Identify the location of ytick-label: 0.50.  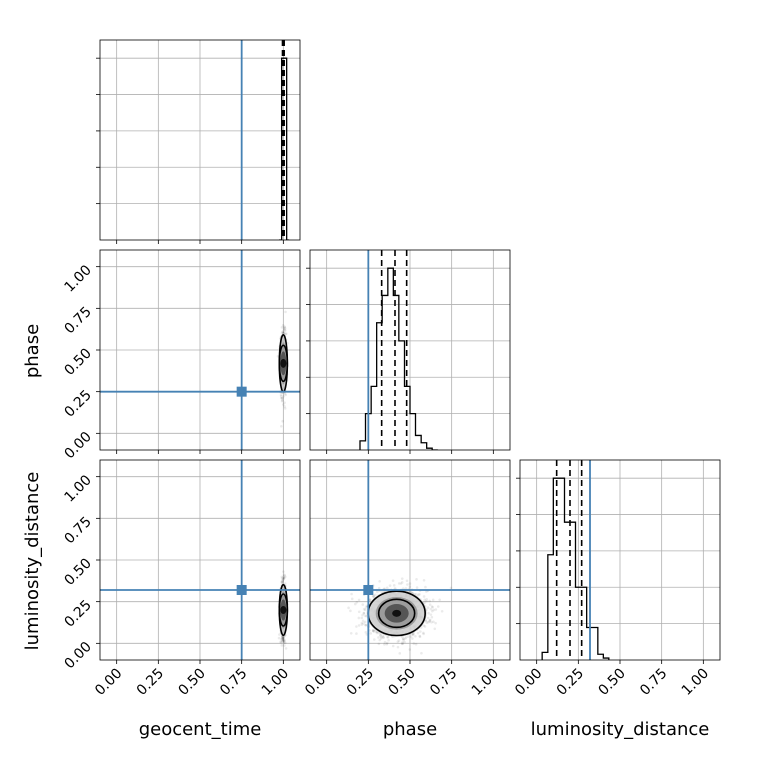
(77, 572).